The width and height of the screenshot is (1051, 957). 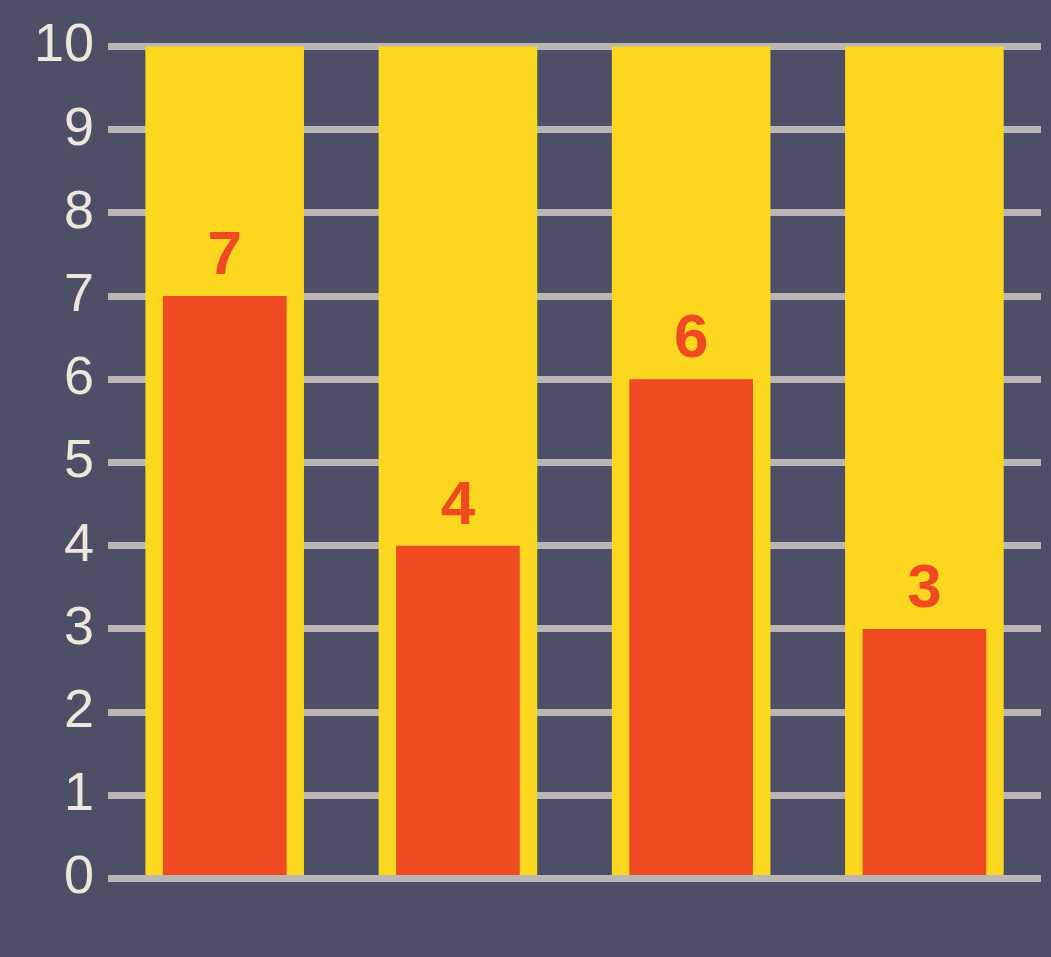 What do you see at coordinates (79, 624) in the screenshot?
I see `y-tick-label: 3` at bounding box center [79, 624].